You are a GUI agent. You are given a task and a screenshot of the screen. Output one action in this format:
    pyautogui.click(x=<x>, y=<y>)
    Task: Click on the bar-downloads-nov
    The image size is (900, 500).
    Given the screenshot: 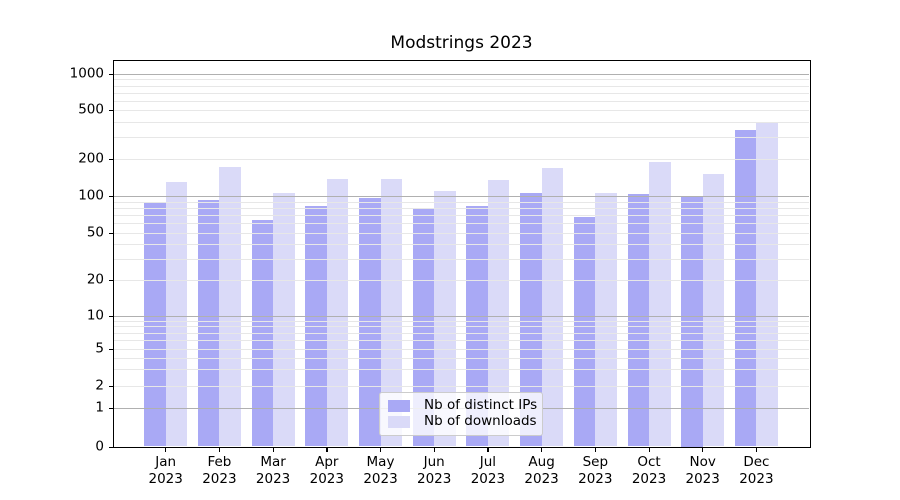 What is the action you would take?
    pyautogui.click(x=713, y=310)
    